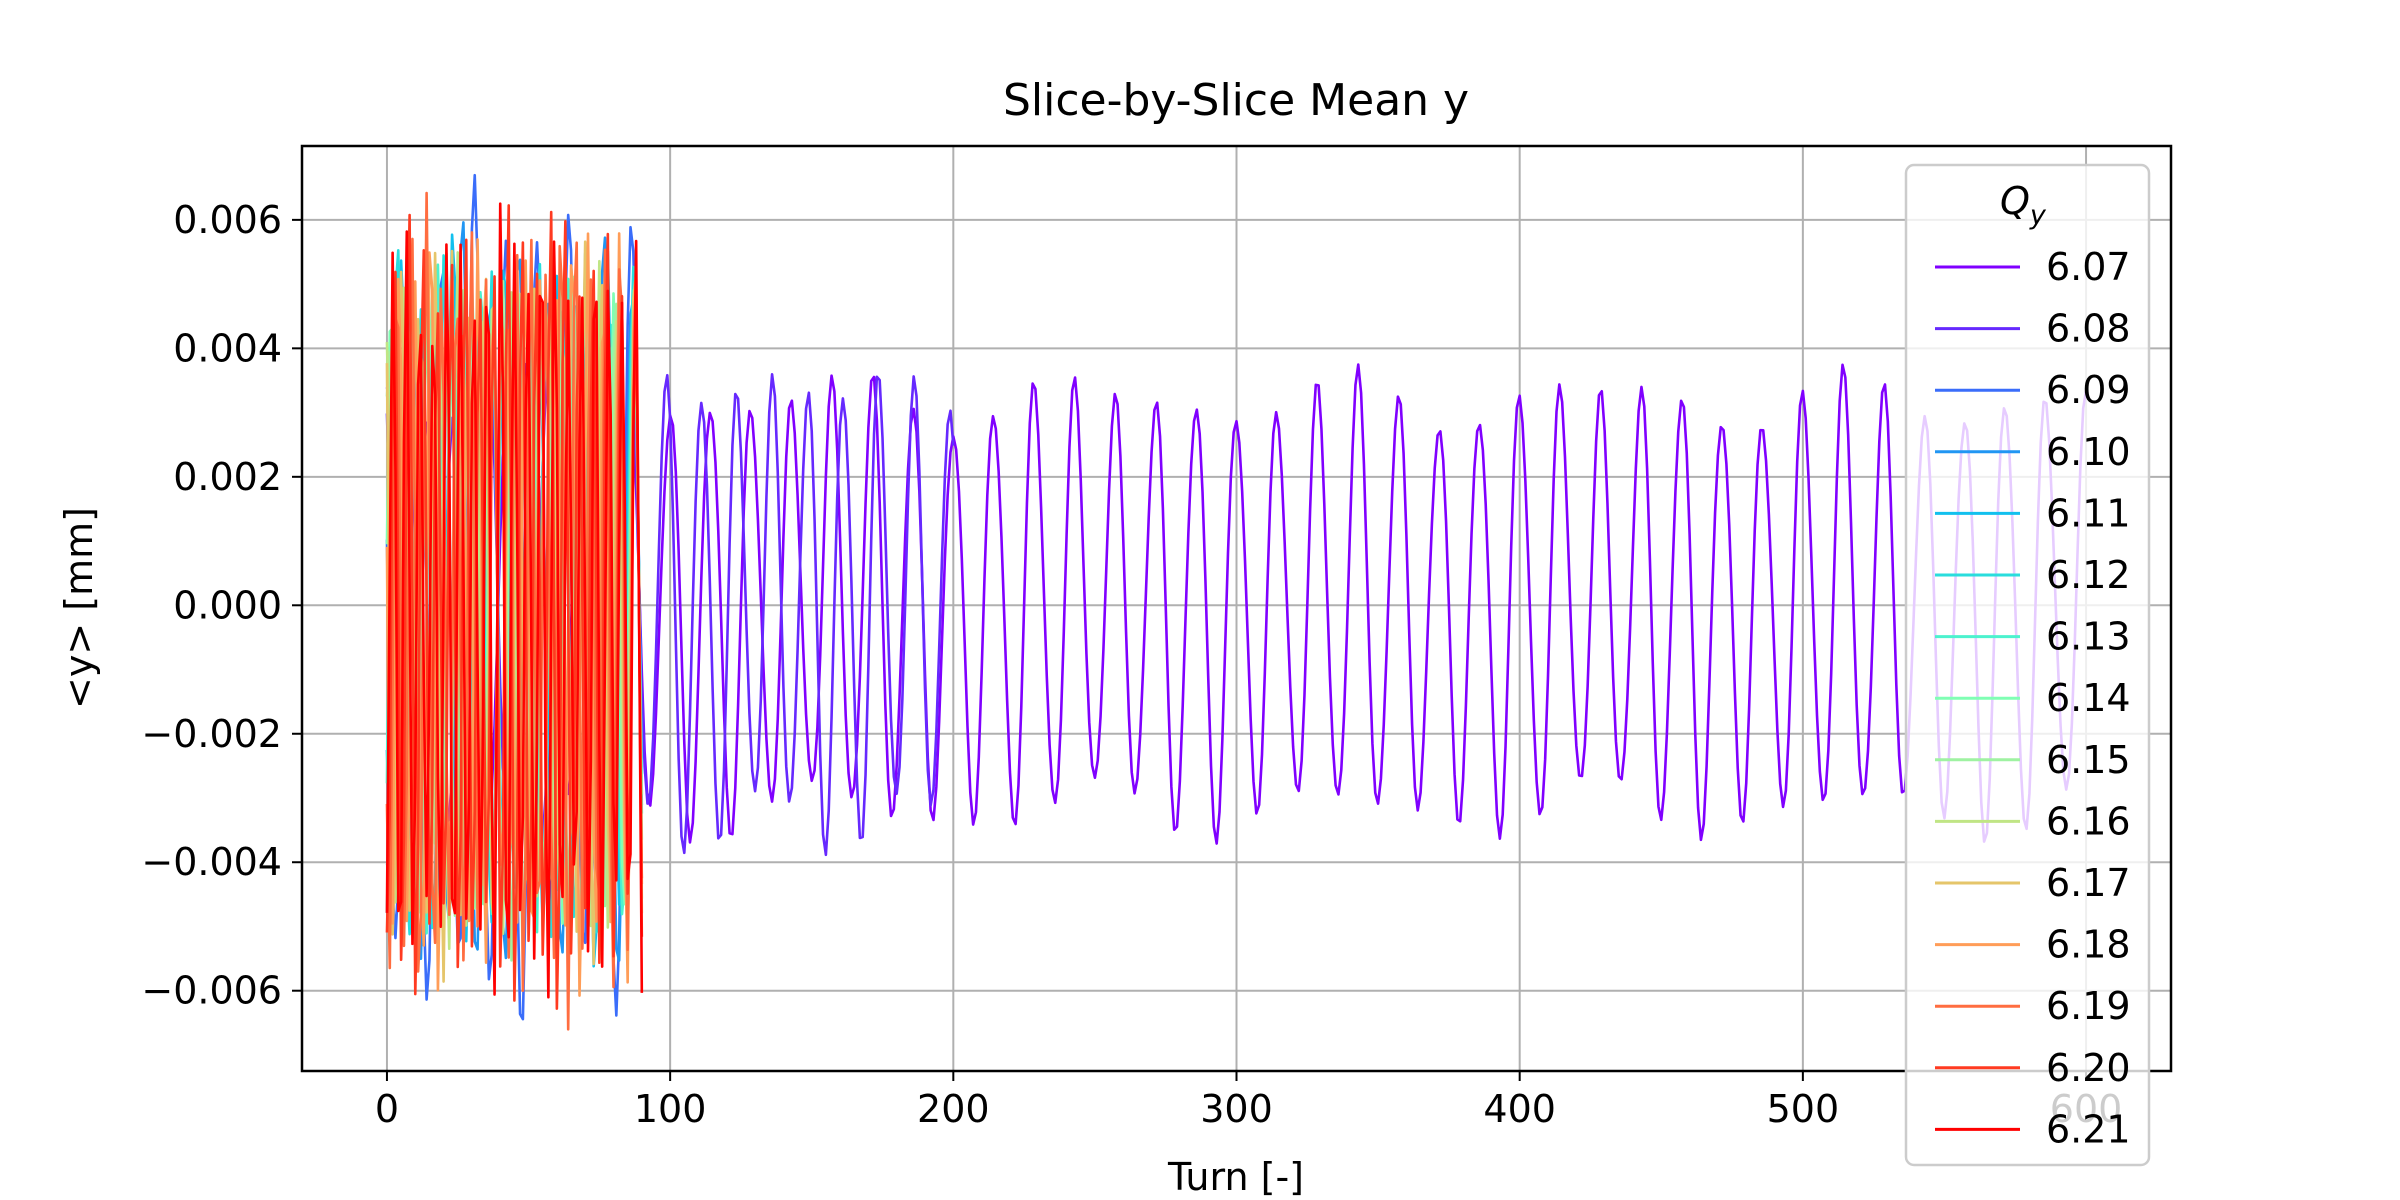  Describe the element at coordinates (2088, 698) in the screenshot. I see `legend-label-6.14: 6.14` at that location.